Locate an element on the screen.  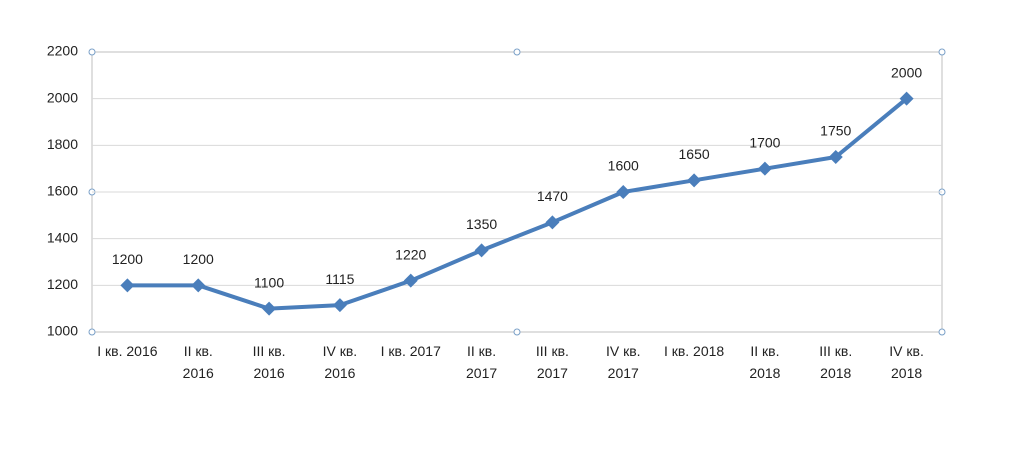
data-label: 1600 is located at coordinates (623, 166).